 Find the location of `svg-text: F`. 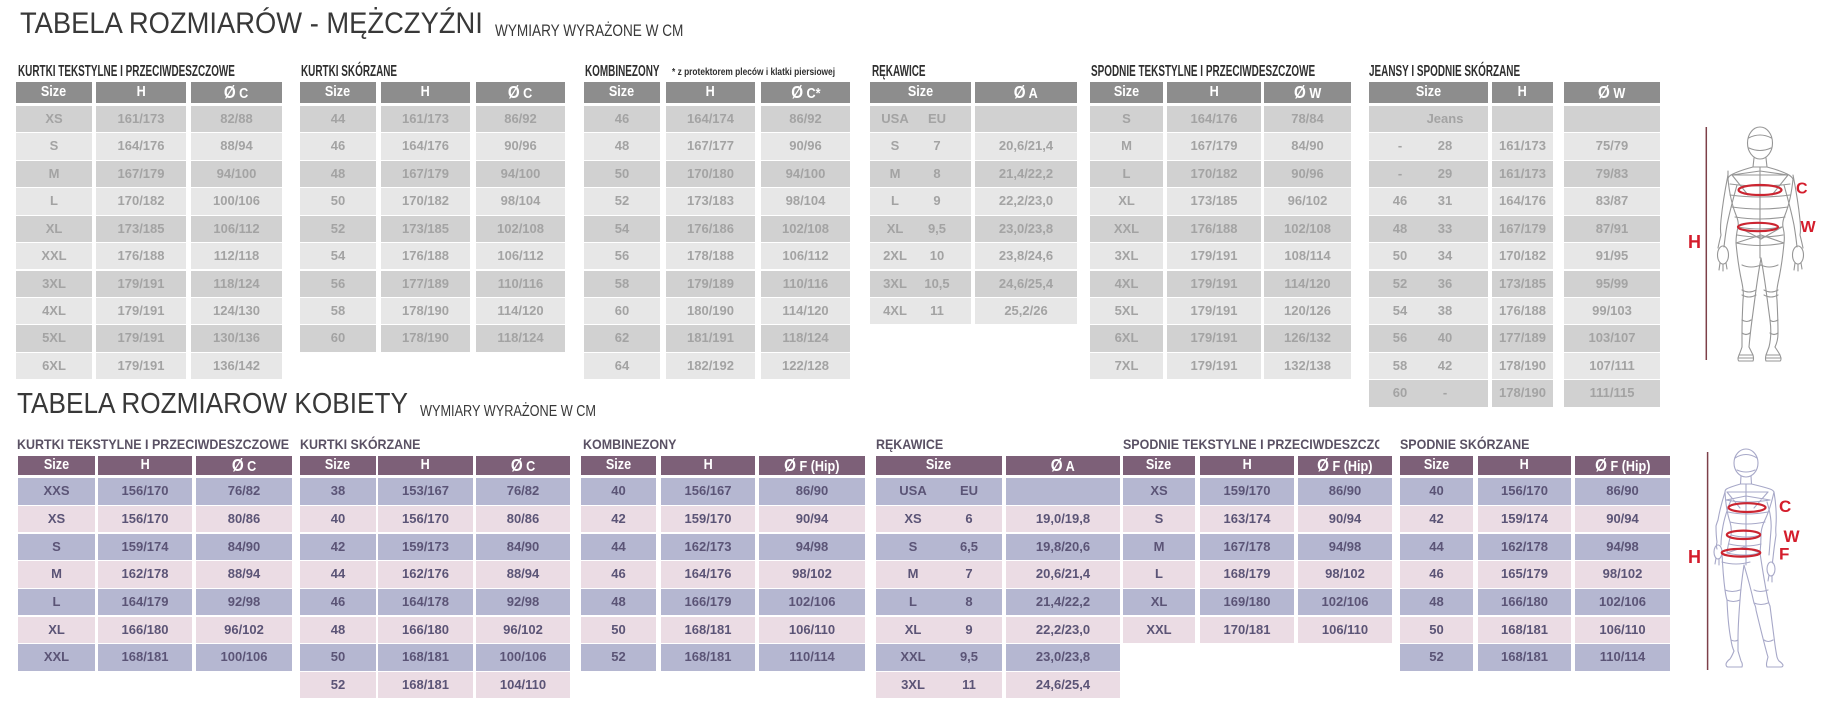

svg-text: F is located at coordinates (1784, 554).